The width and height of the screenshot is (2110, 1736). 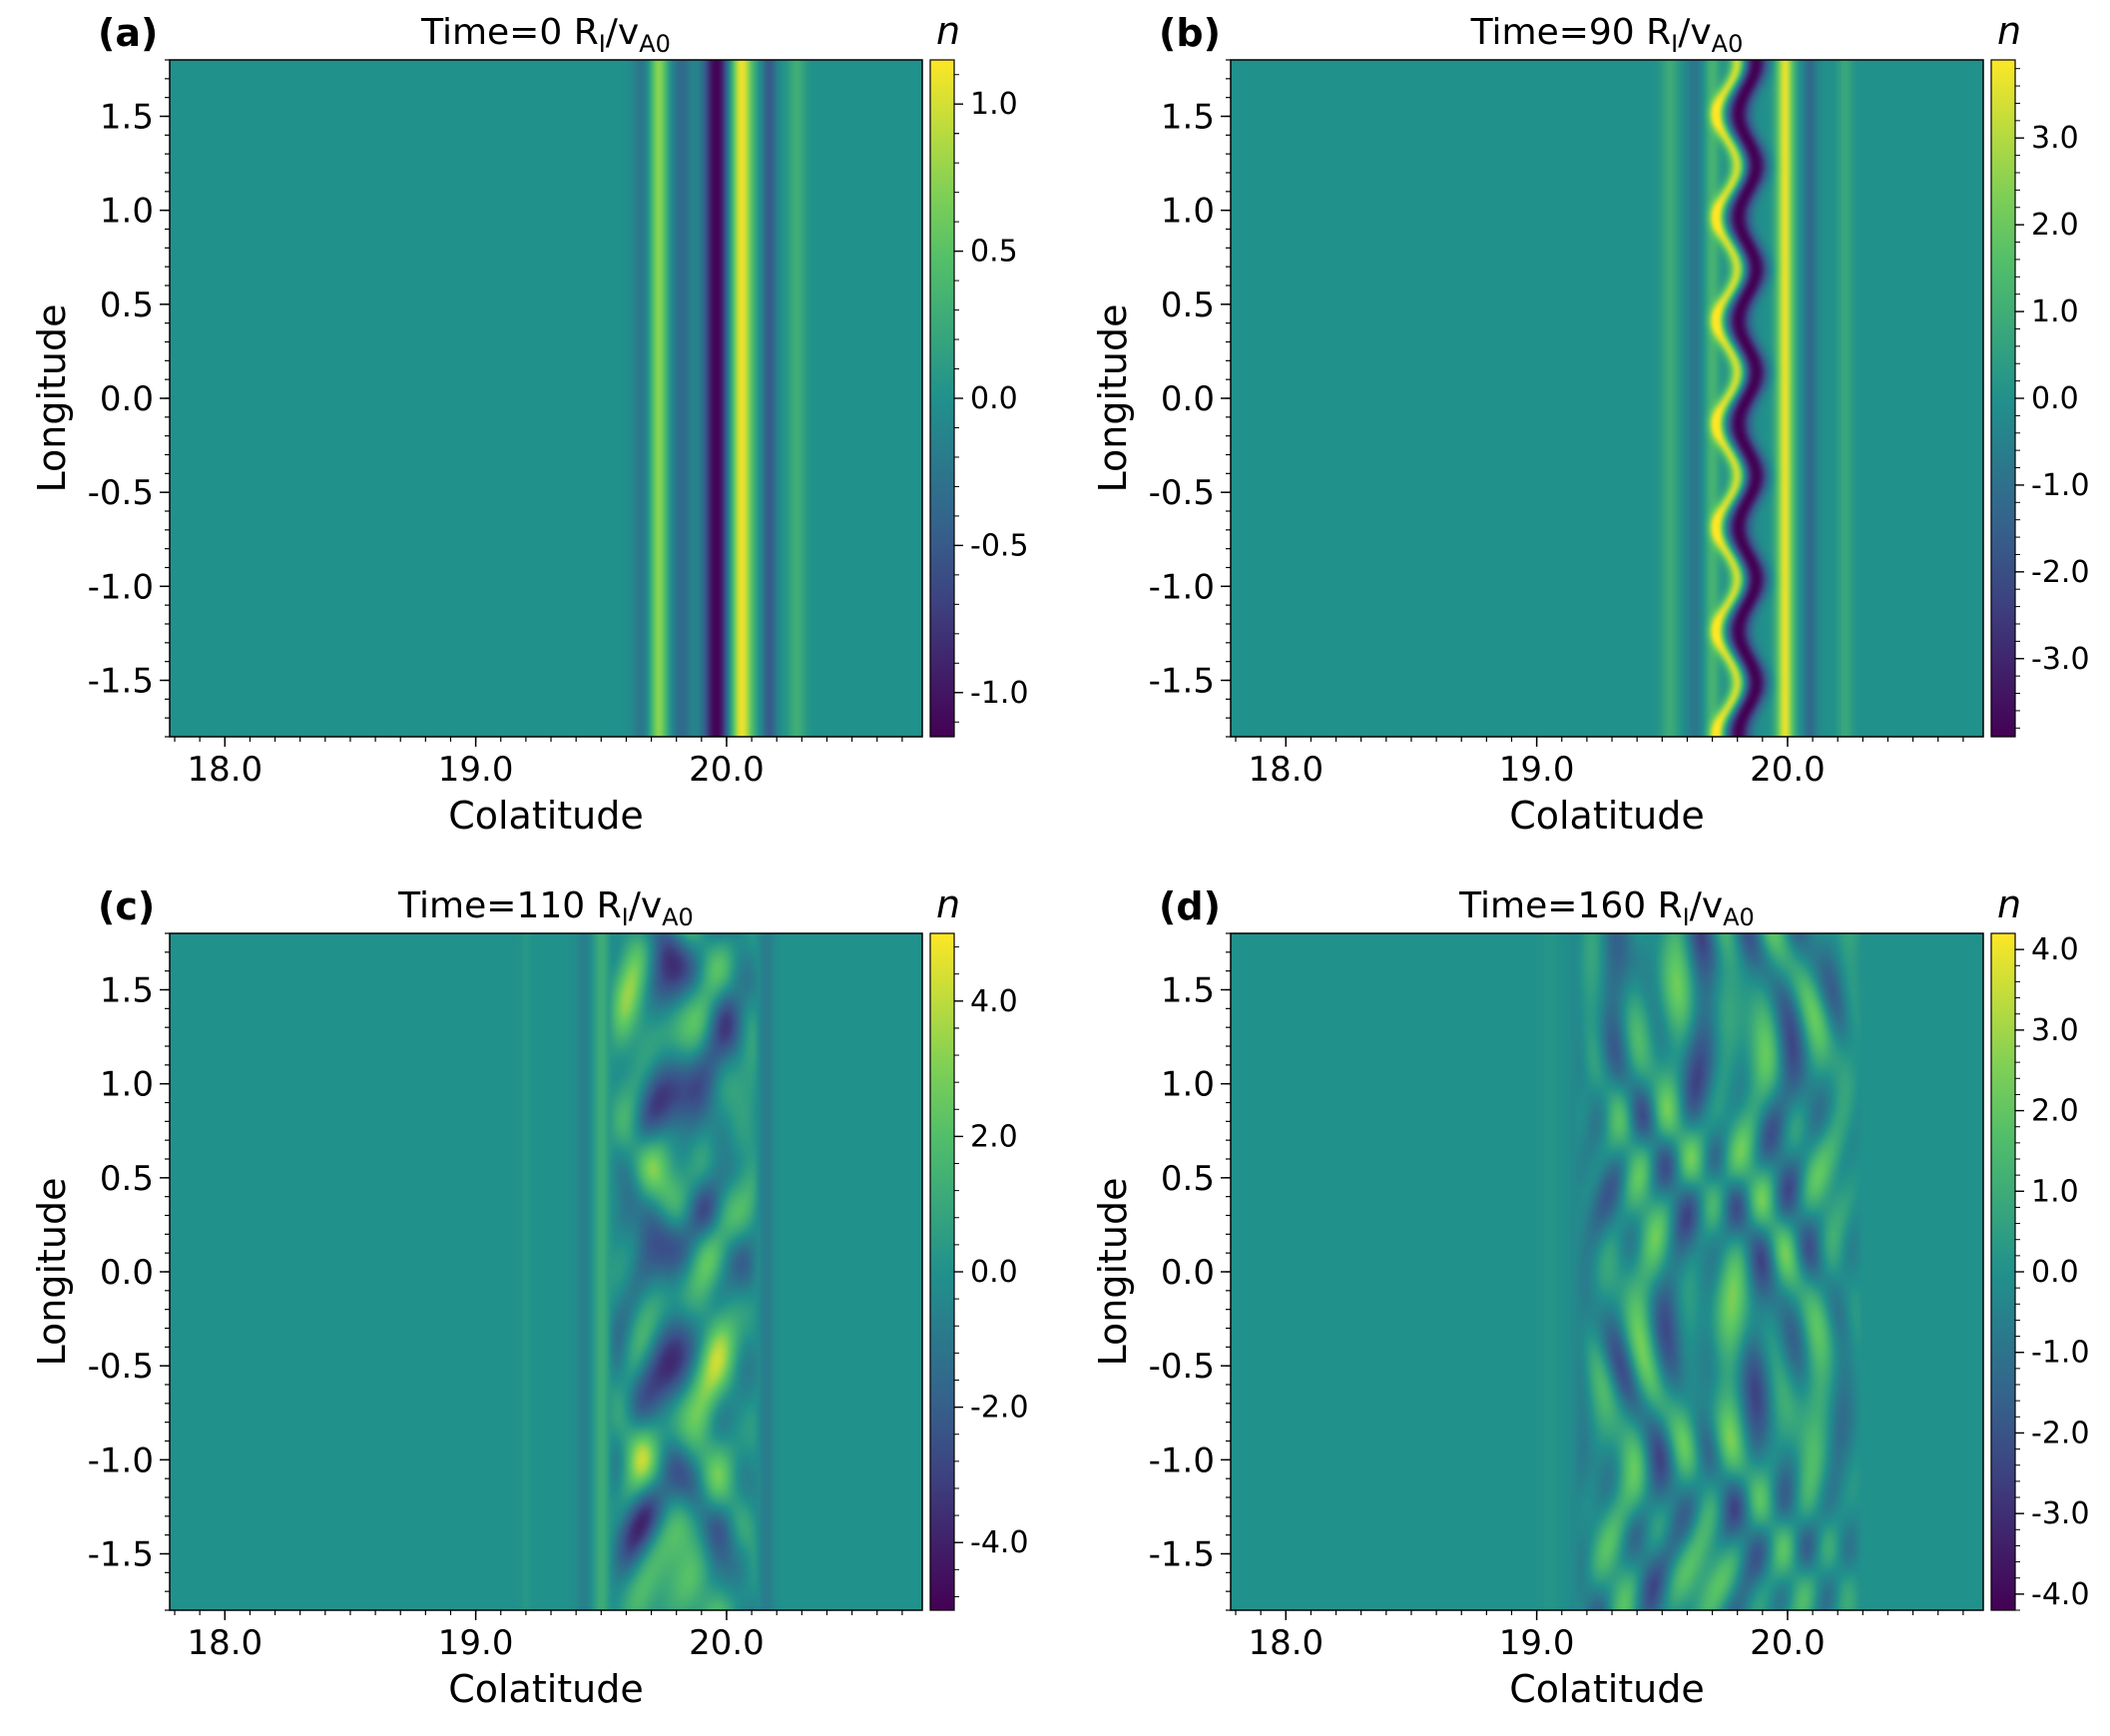 I want to click on panel-label: (c), so click(x=127, y=906).